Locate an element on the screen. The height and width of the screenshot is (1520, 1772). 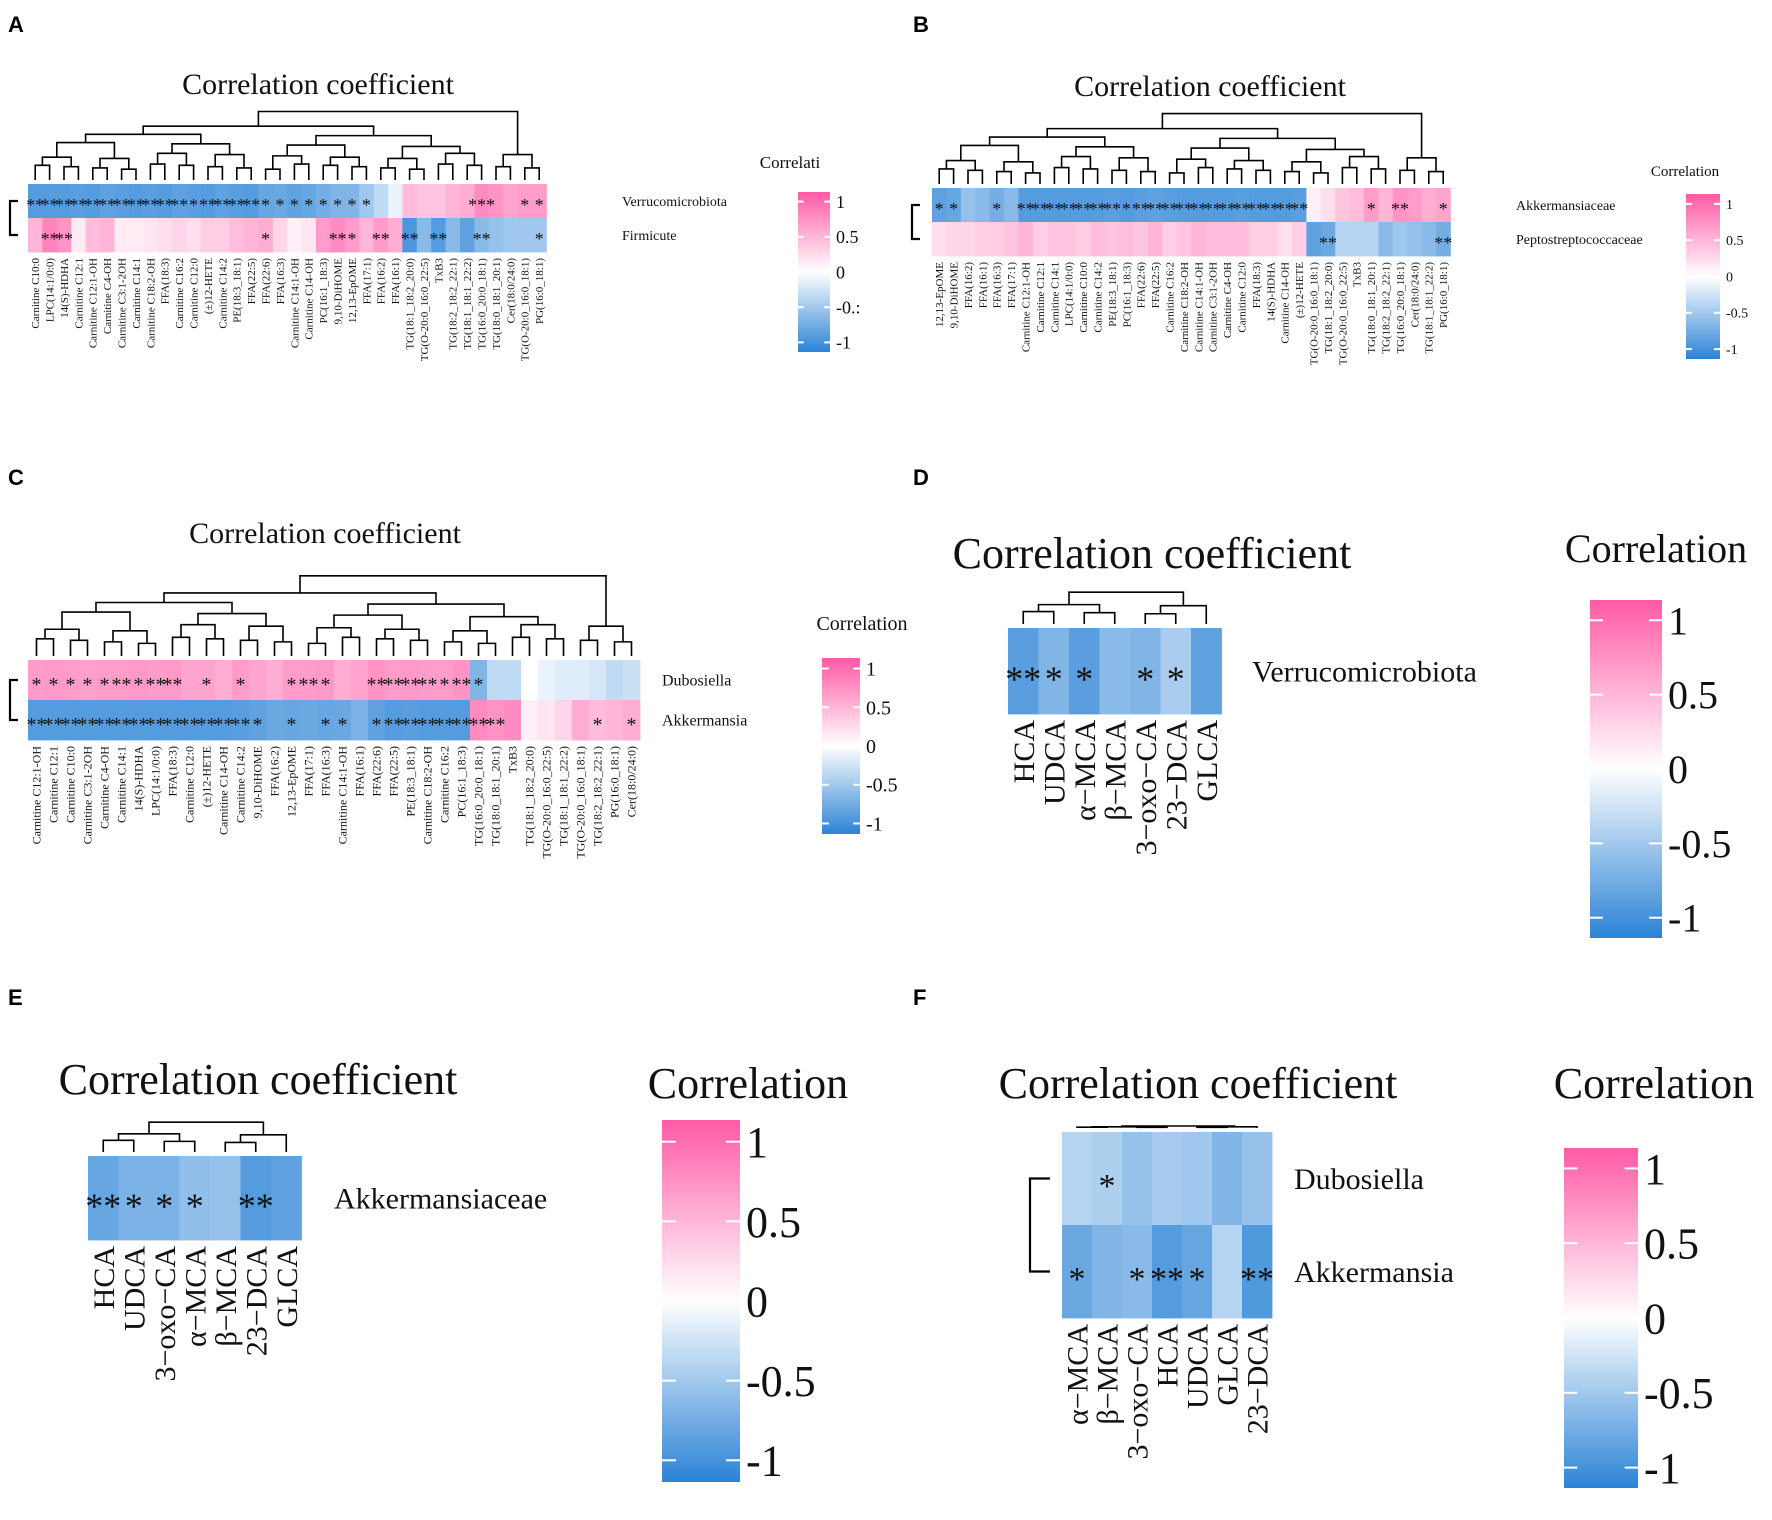
panel-b-column-label: PE(18:3_18:1) is located at coordinates (1113, 294).